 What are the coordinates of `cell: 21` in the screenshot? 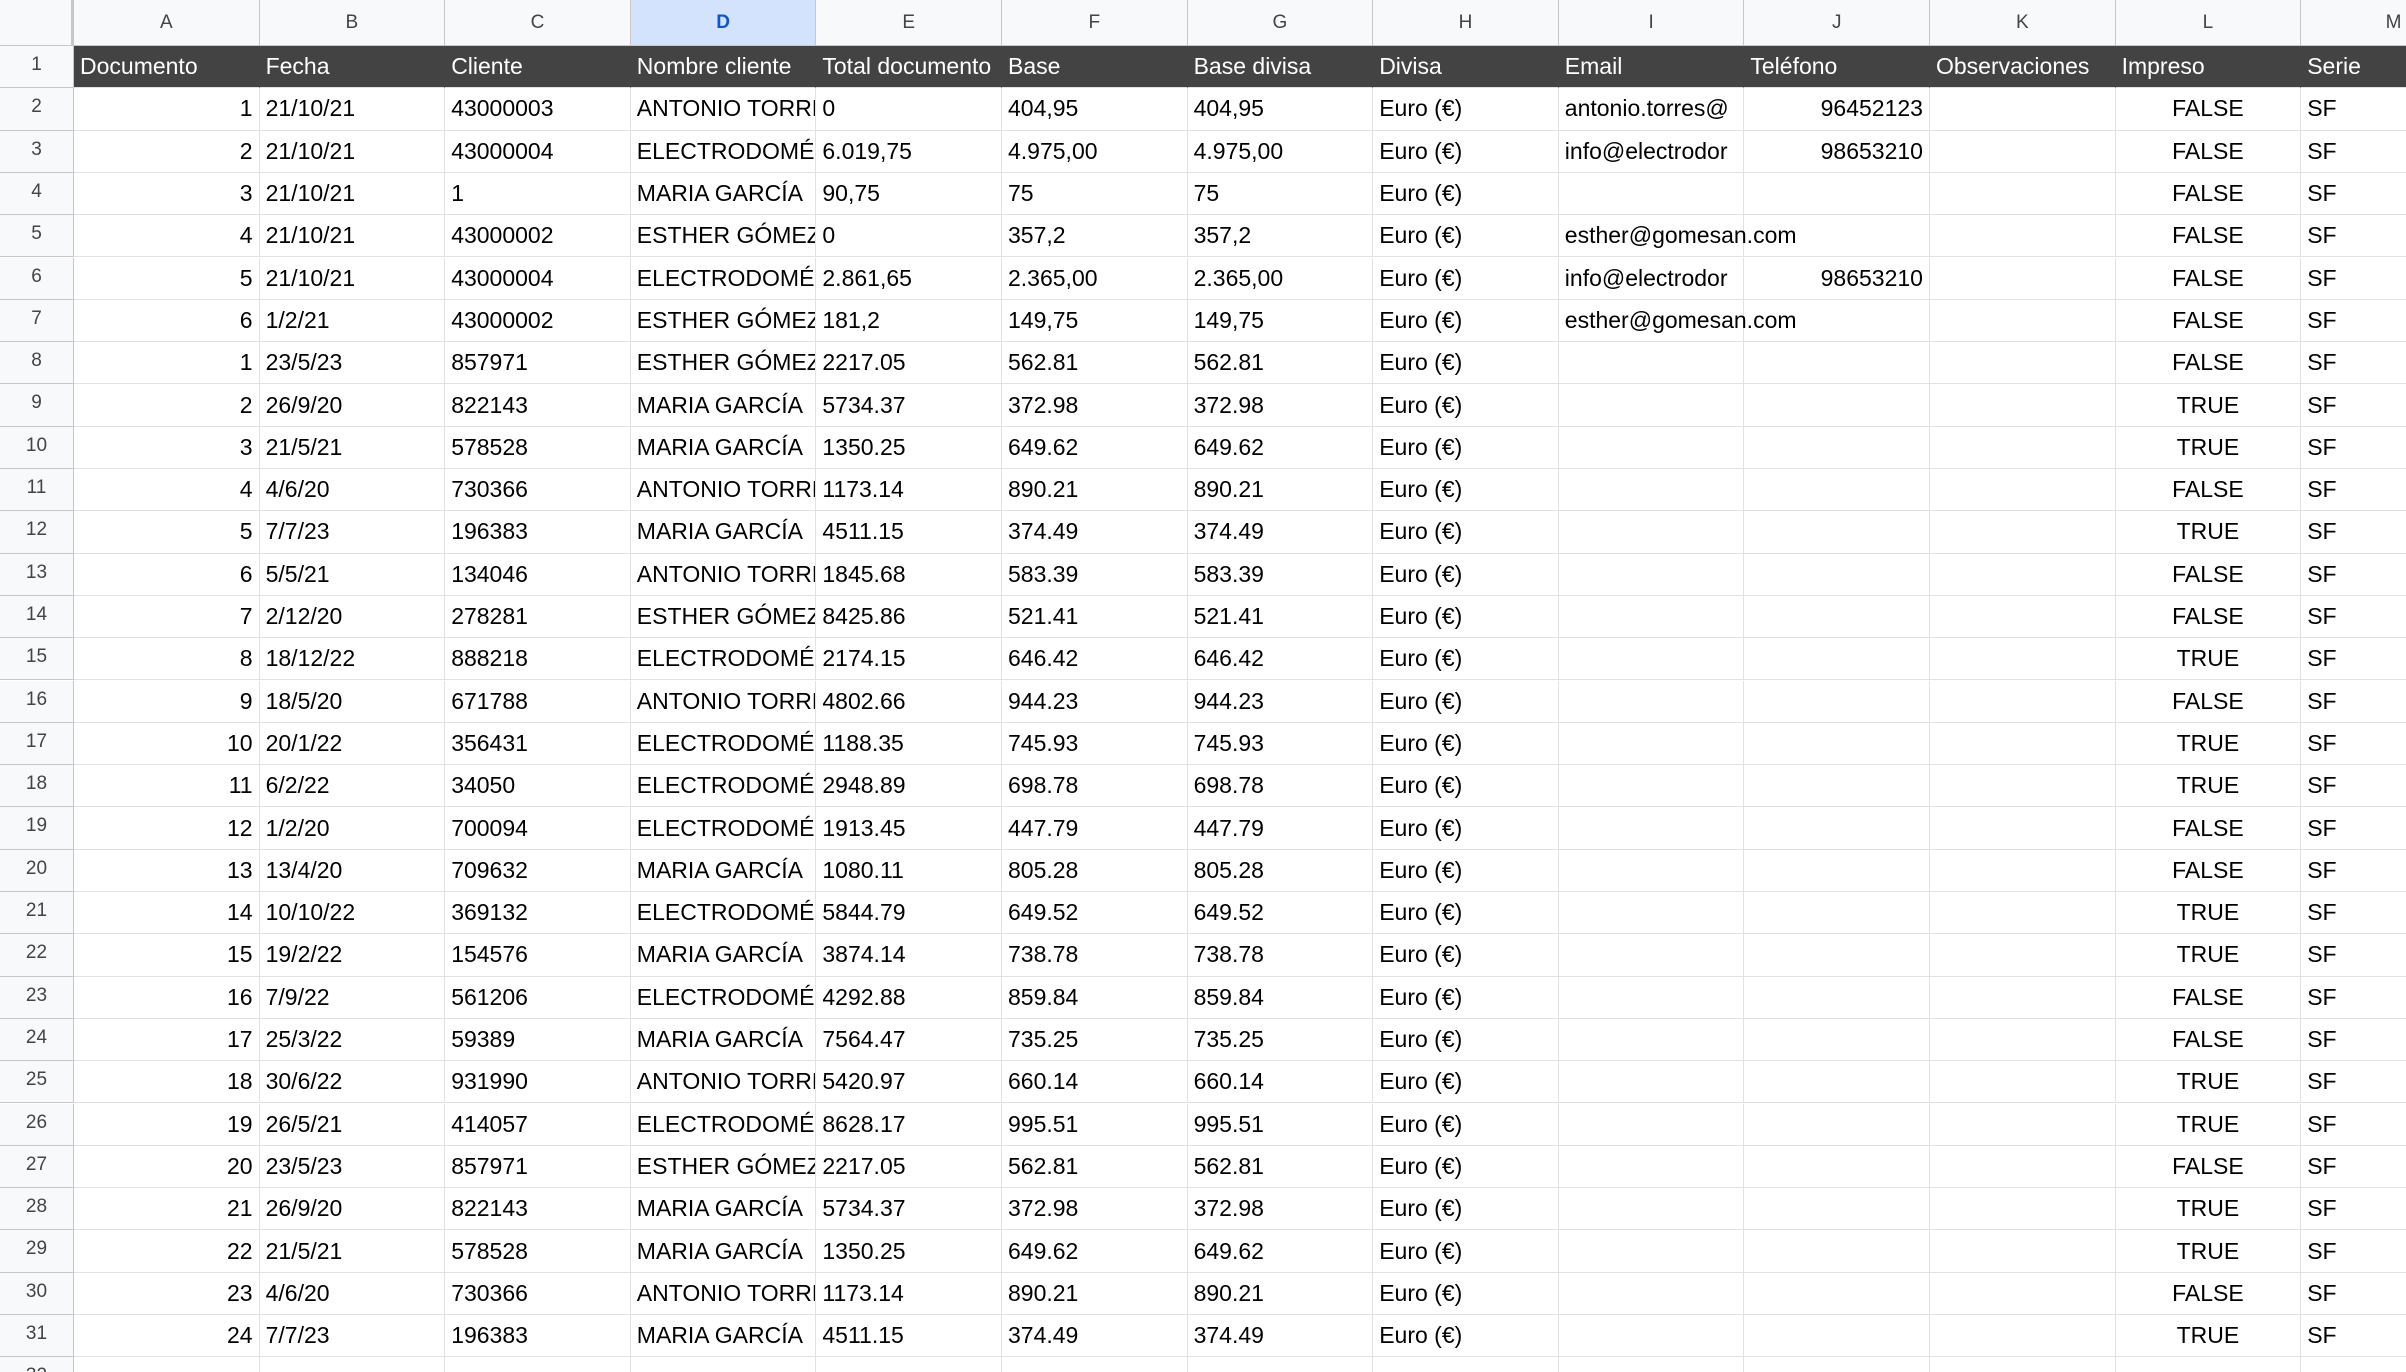 It's located at (167, 1209).